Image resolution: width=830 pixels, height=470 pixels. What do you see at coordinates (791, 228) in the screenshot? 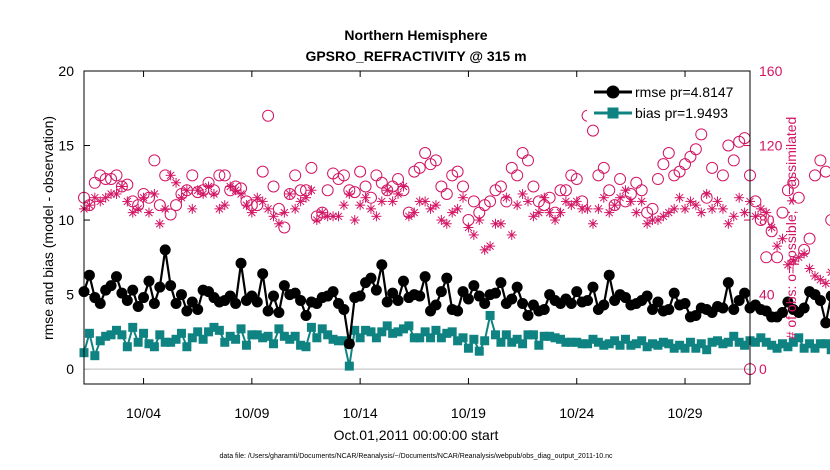
I see `y2-axis-label: # of obs: o=possible; ∗=assimilated` at bounding box center [791, 228].